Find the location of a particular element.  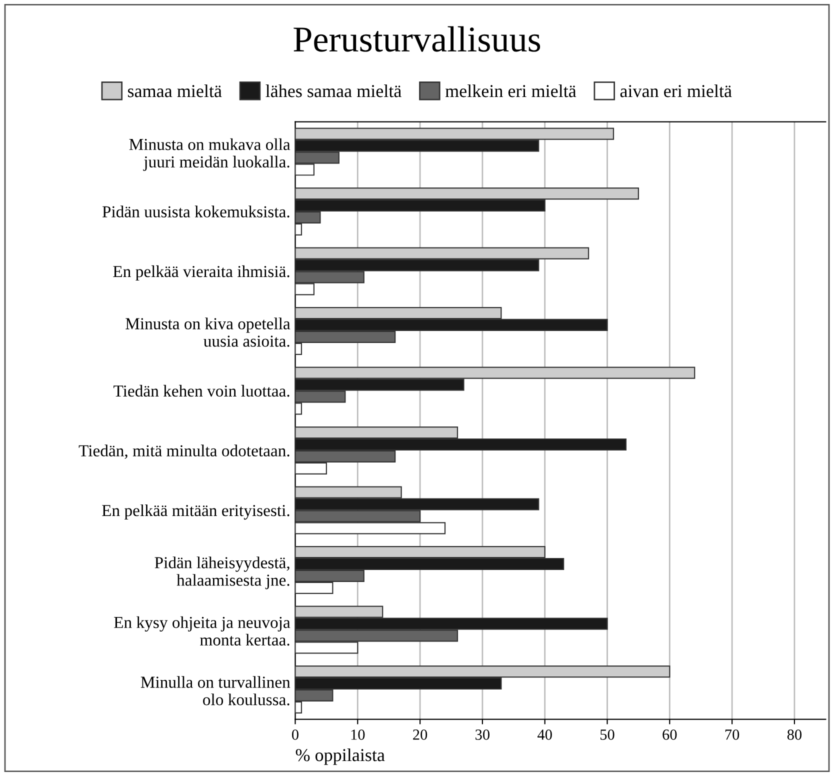

x-tick-label: 0 is located at coordinates (295, 735).